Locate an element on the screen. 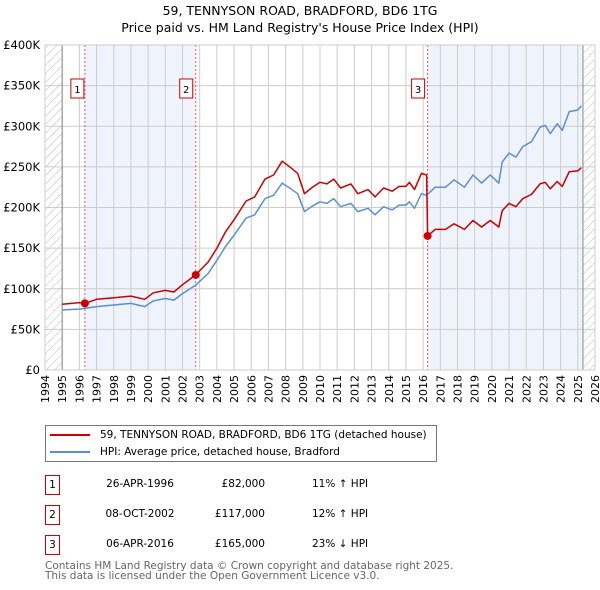 Image resolution: width=600 pixels, height=590 pixels. x-tick-label: 2022 is located at coordinates (526, 389).